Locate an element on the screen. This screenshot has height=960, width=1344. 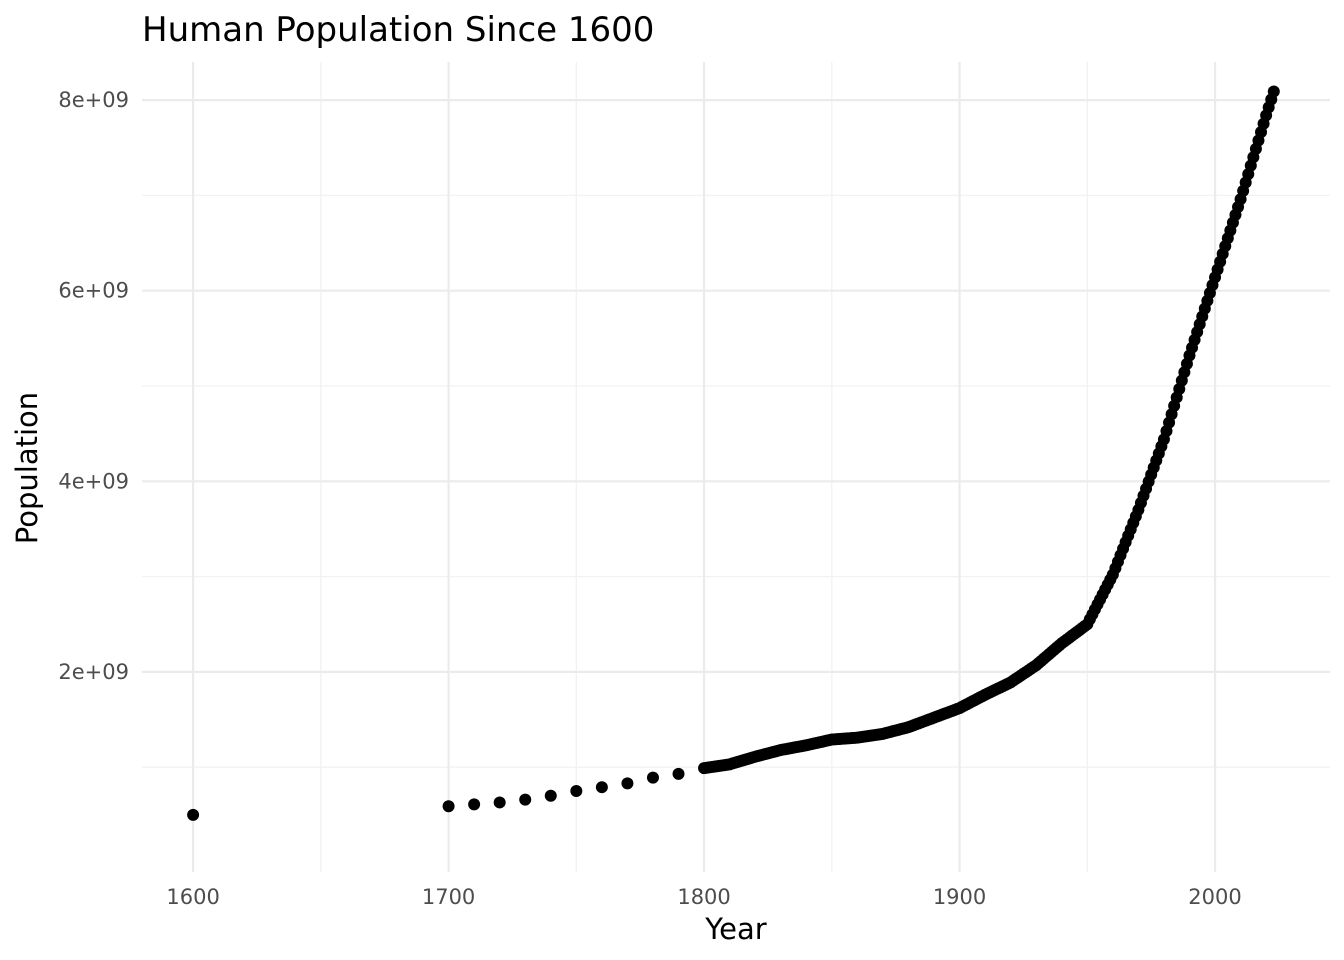
y-axis-title: Population is located at coordinates (27, 468).